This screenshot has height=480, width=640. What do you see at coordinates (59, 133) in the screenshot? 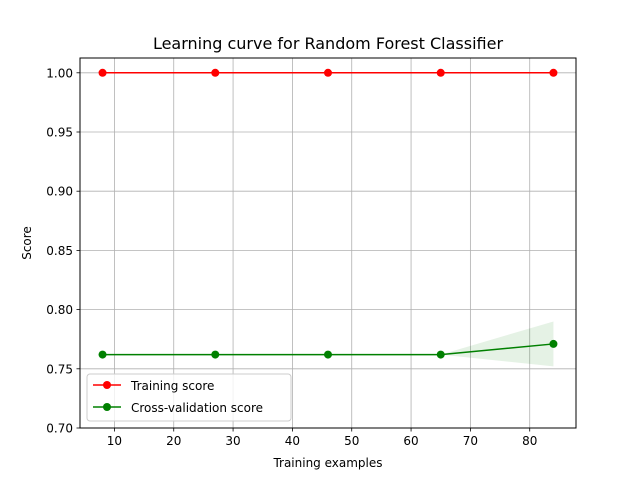
I see `y-tick-label: 0.95` at bounding box center [59, 133].